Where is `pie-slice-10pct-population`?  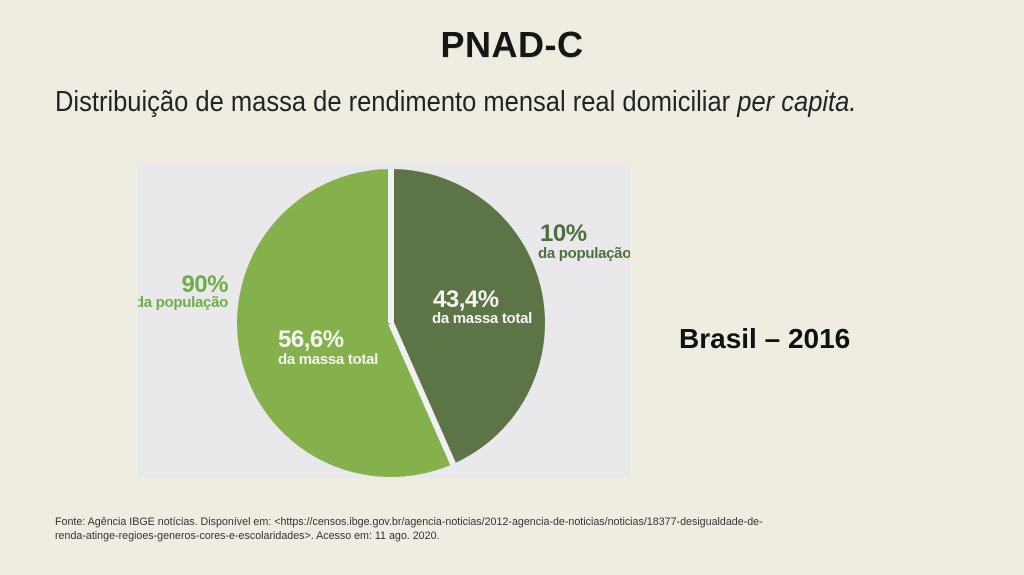 pie-slice-10pct-population is located at coordinates (468, 316).